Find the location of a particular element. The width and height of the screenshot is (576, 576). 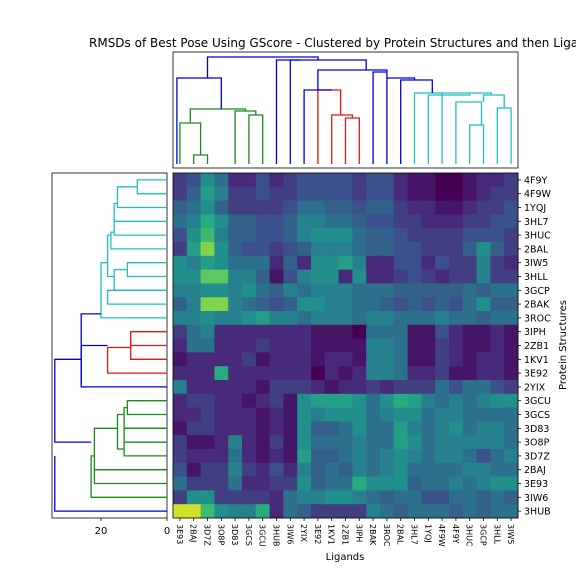

column-label: 4F9Y is located at coordinates (455, 534).